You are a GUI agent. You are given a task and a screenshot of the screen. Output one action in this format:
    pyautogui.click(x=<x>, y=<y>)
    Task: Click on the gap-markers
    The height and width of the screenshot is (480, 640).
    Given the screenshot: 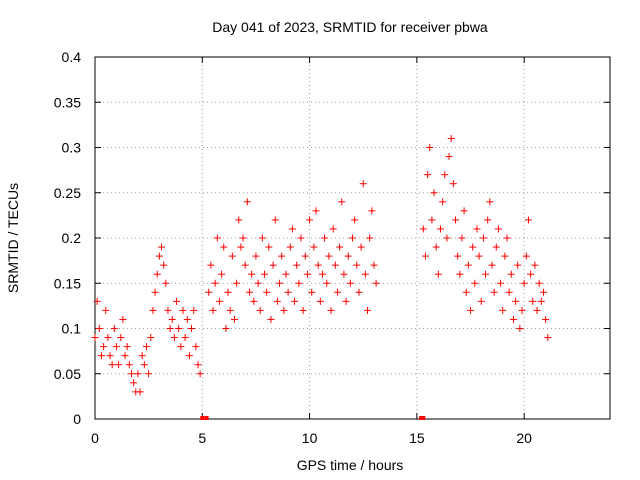 What is the action you would take?
    pyautogui.click(x=313, y=418)
    